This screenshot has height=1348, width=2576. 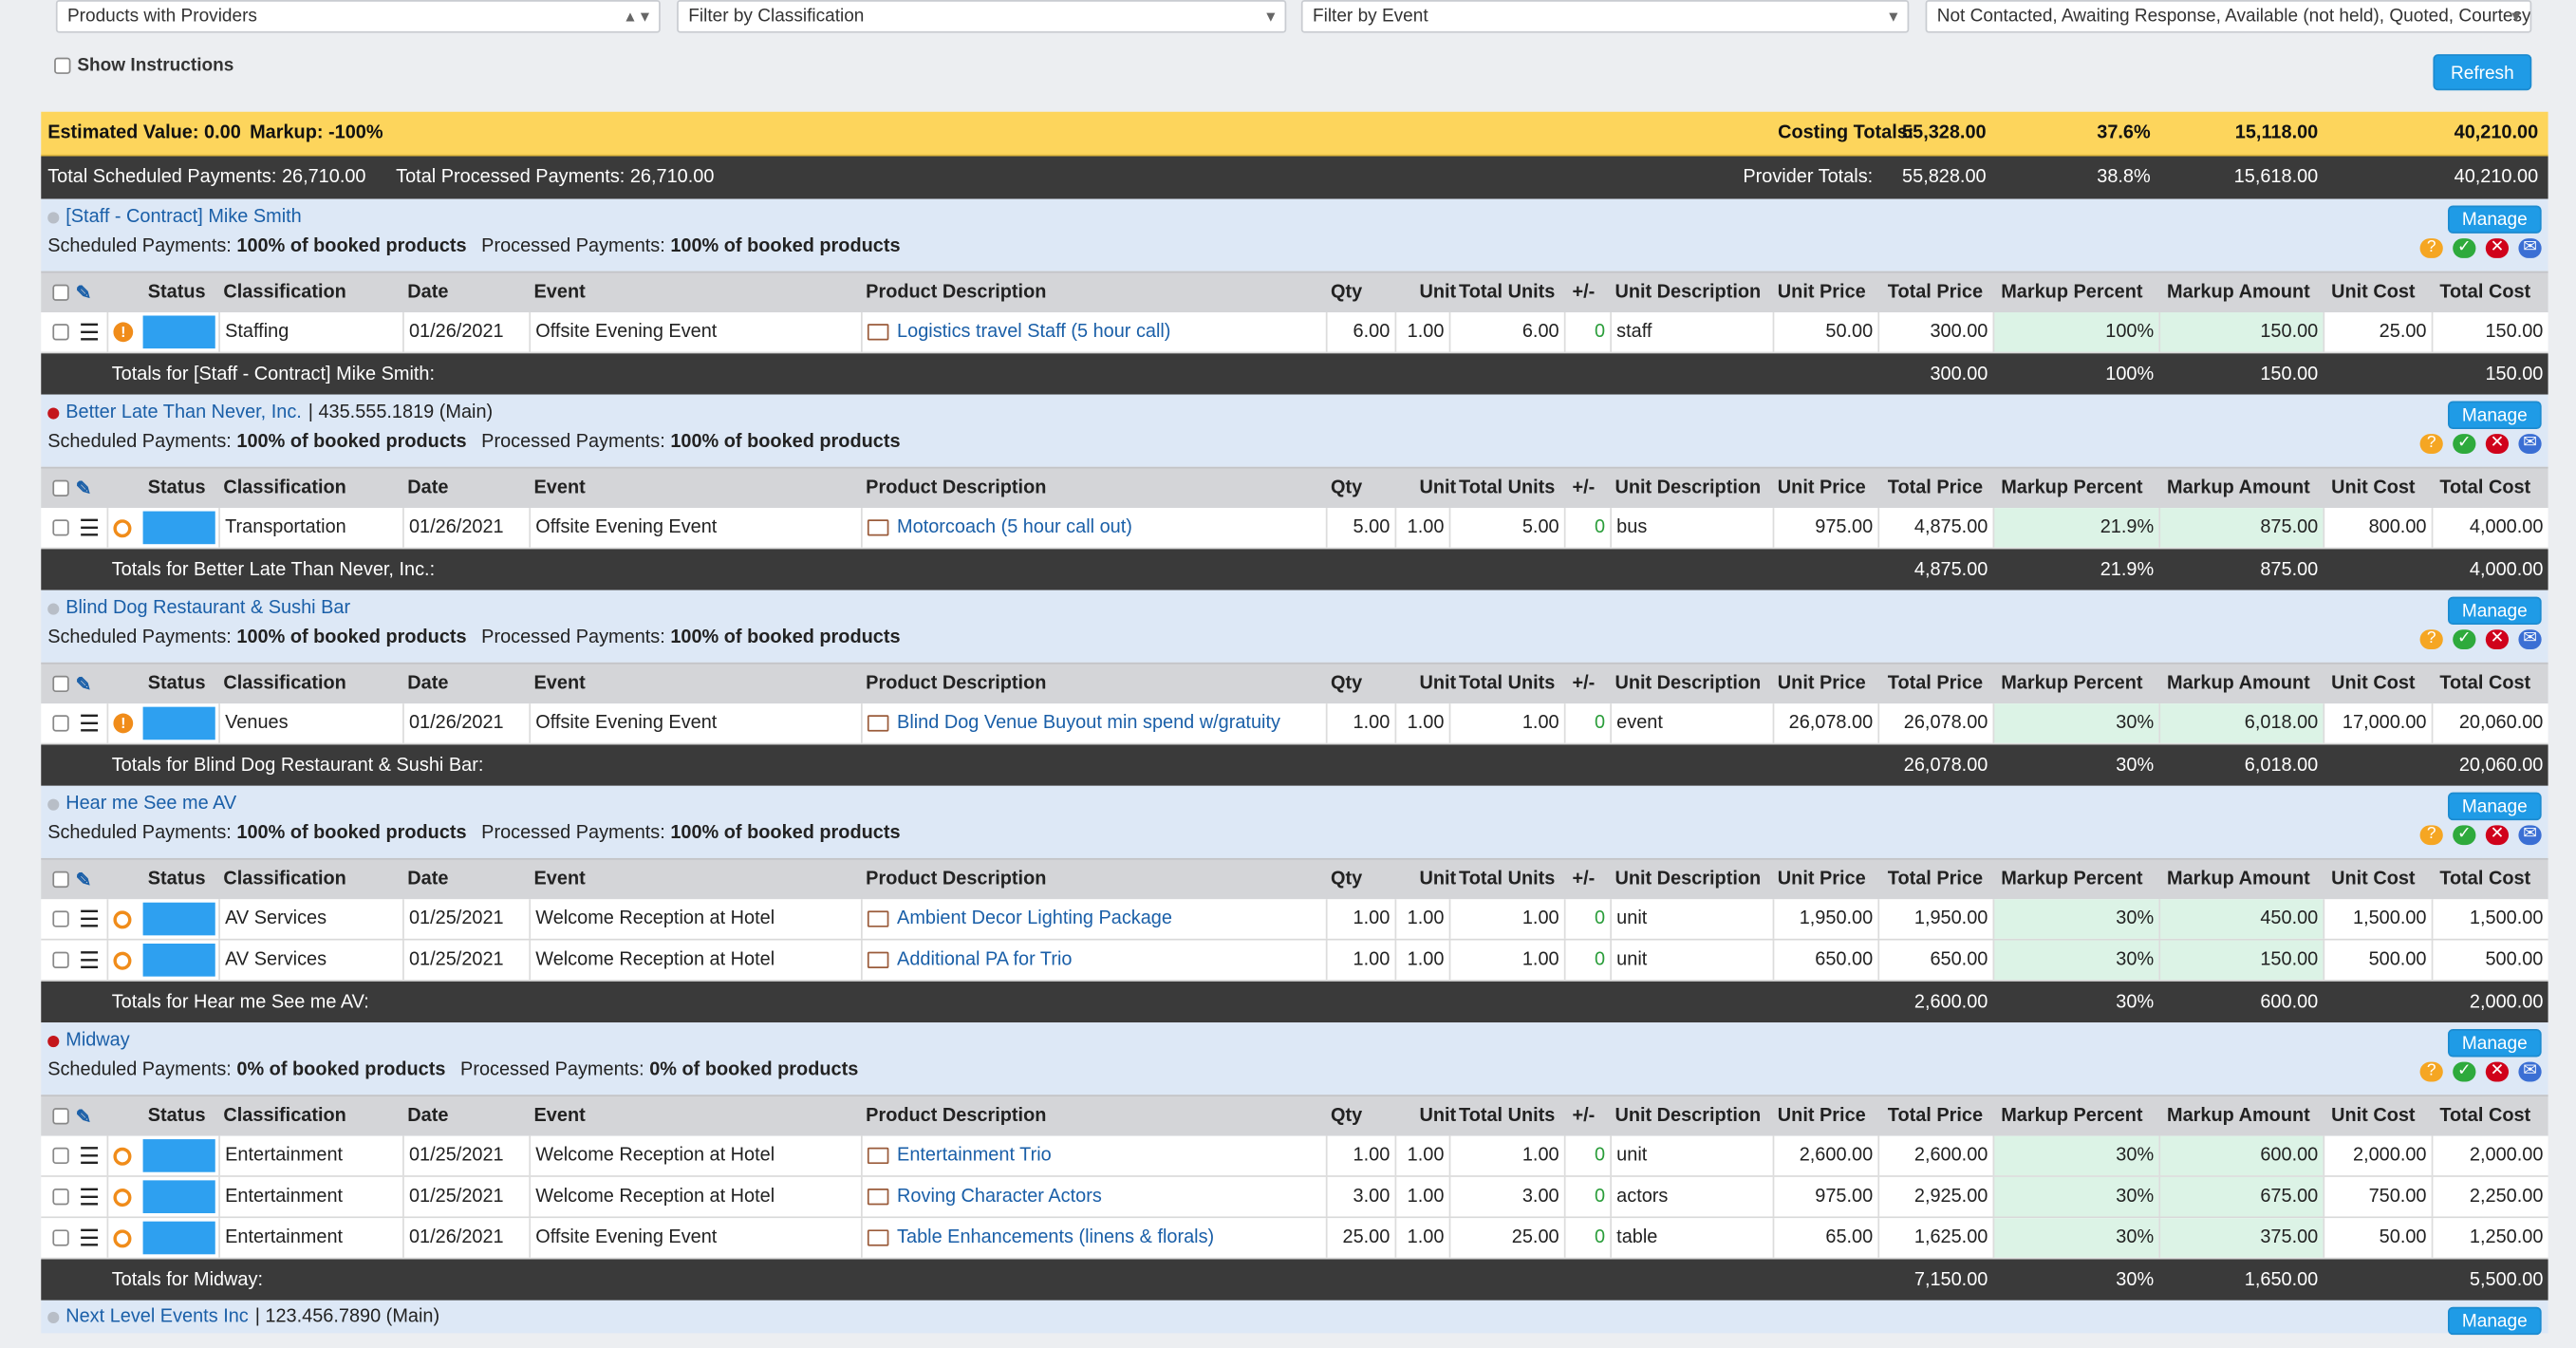 I want to click on event-filter: Filter by Event ▼, so click(x=1605, y=16).